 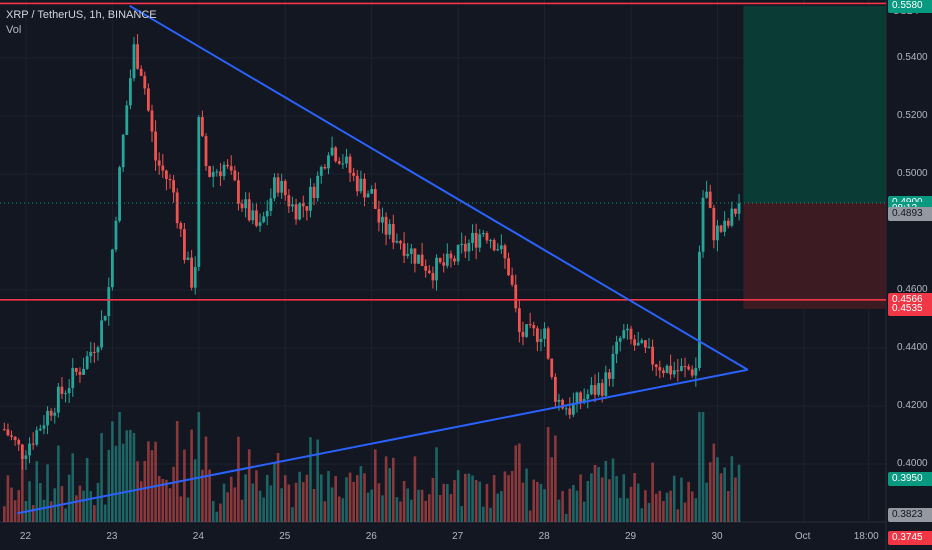 What do you see at coordinates (14, 30) in the screenshot?
I see `volume-indicator-label: Vol` at bounding box center [14, 30].